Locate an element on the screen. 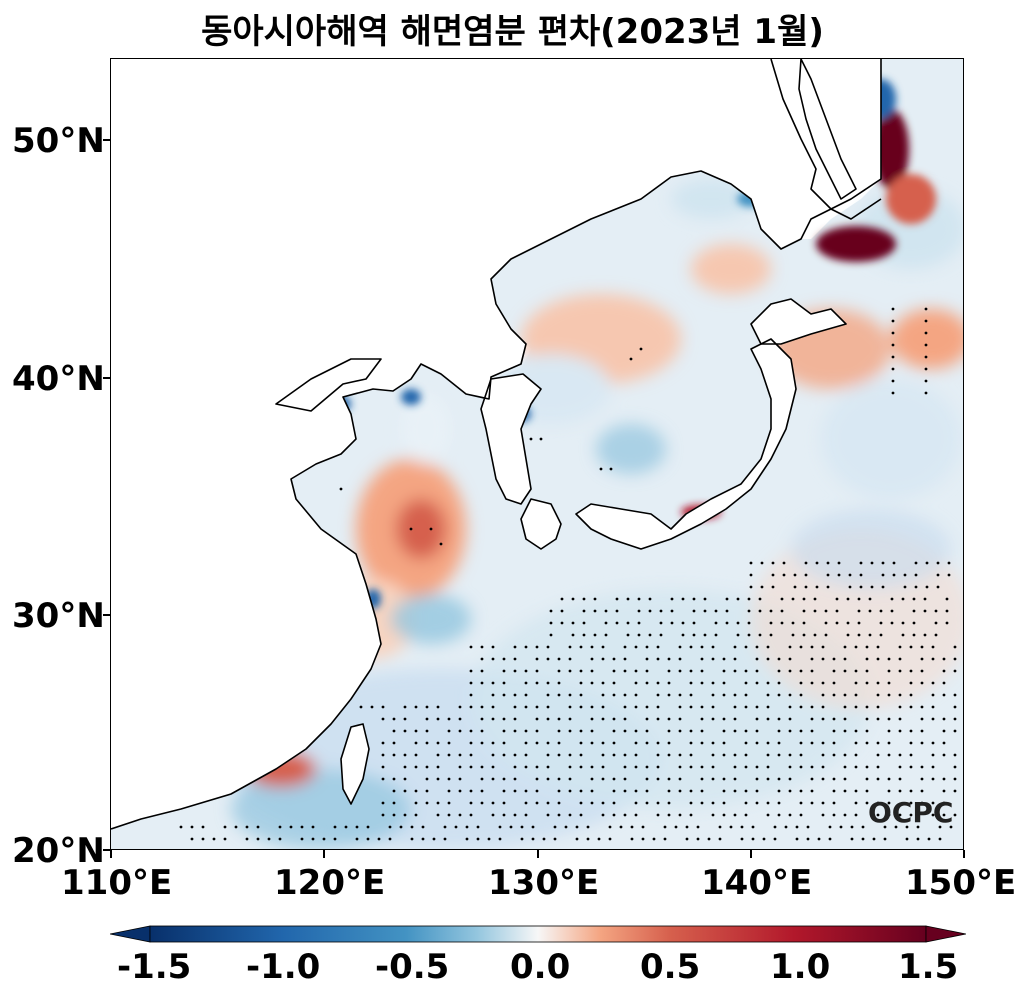 The image size is (1025, 1002). colorbar-label-0_5: 0.5 is located at coordinates (670, 967).